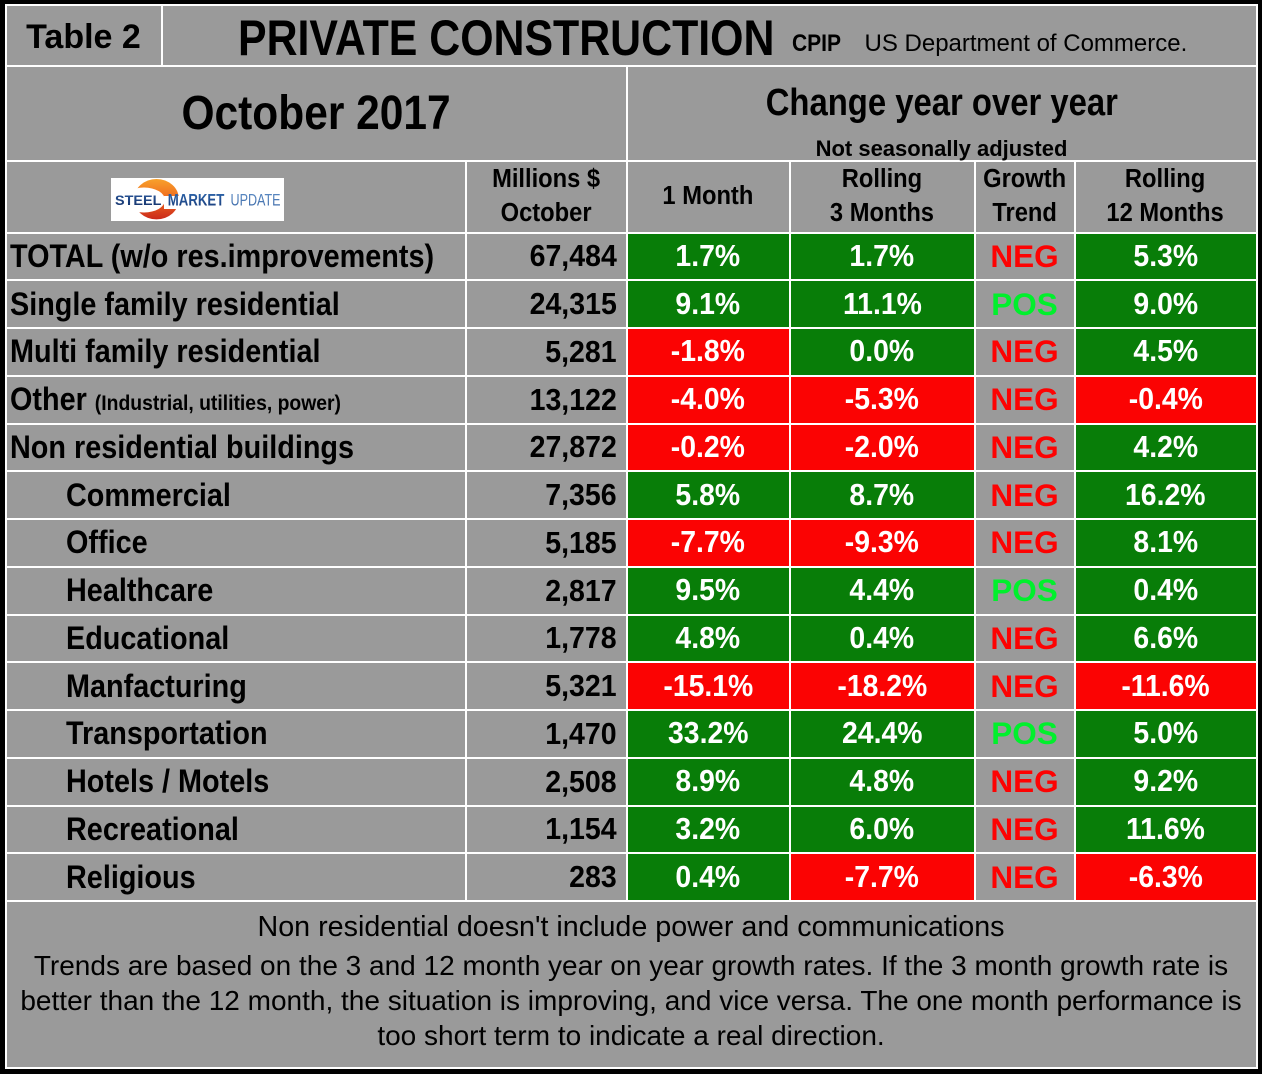 This screenshot has height=1074, width=1262. I want to click on svg-text: MARKET, so click(196, 199).